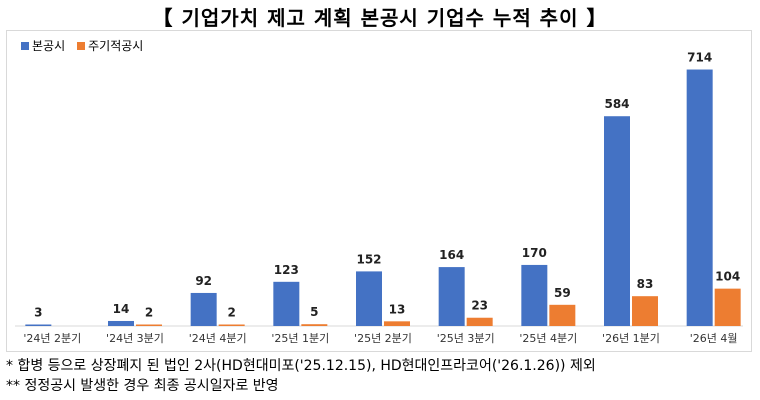  What do you see at coordinates (149, 313) in the screenshot?
I see `data-label-periodic-1: 2` at bounding box center [149, 313].